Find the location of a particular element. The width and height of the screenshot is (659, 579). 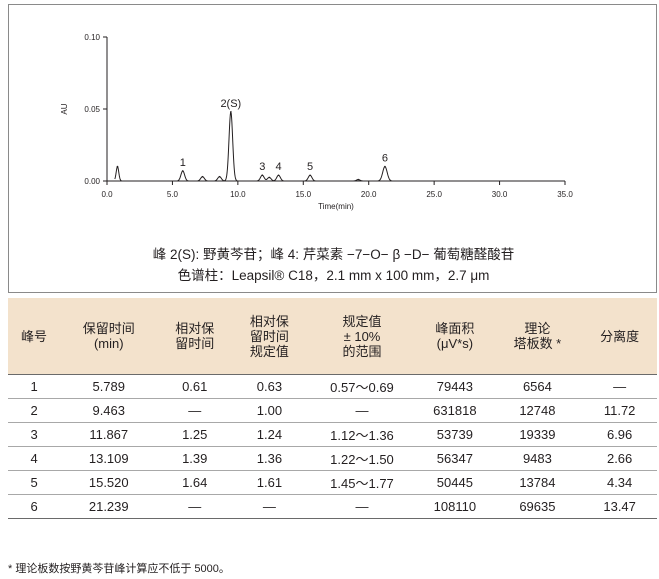

chromatogram-trace is located at coordinates (339, 146).